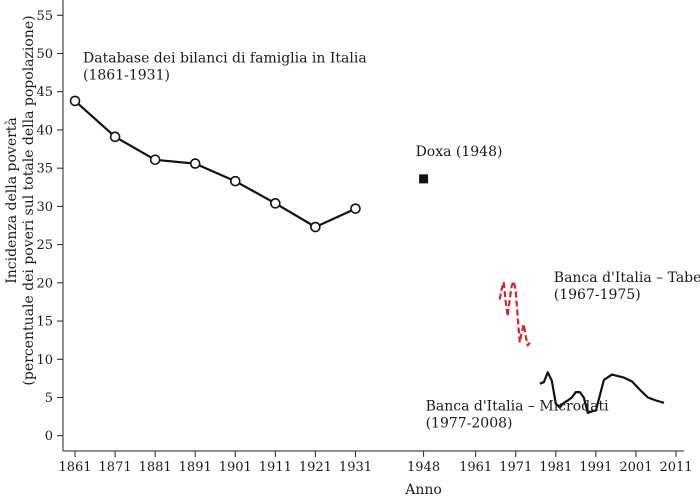 Image resolution: width=700 pixels, height=498 pixels. What do you see at coordinates (44, 245) in the screenshot?
I see `y-tick-label: 25` at bounding box center [44, 245].